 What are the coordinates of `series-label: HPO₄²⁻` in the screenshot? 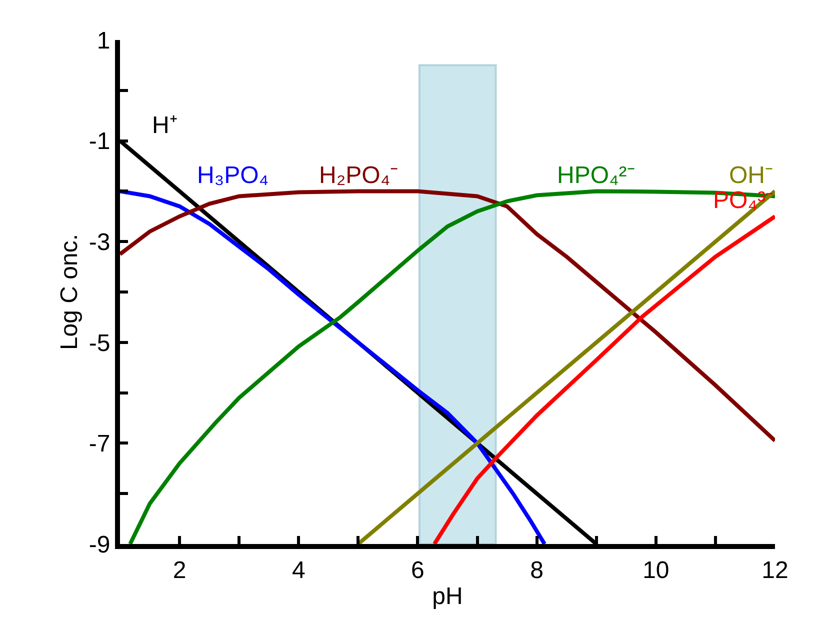 It's located at (596, 175).